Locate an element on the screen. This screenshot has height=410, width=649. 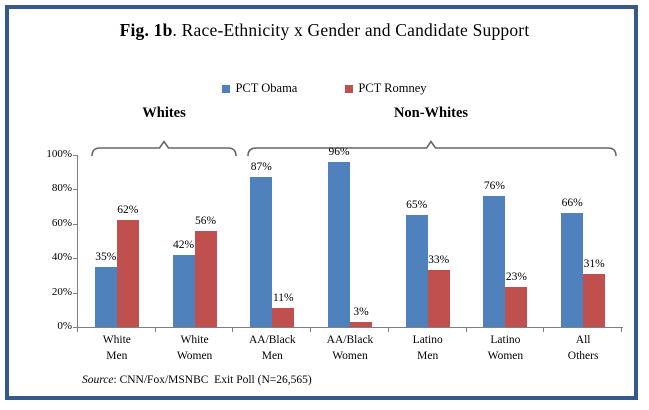
y-axis-label: 40% is located at coordinates (61, 257).